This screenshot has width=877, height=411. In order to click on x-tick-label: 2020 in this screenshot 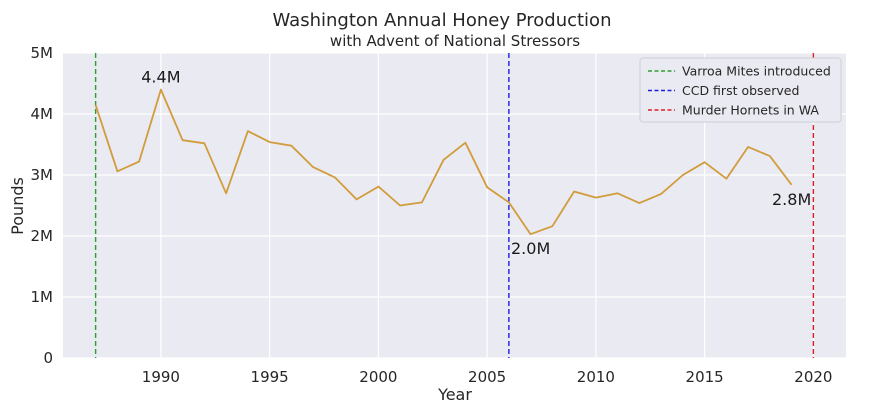, I will do `click(813, 377)`.